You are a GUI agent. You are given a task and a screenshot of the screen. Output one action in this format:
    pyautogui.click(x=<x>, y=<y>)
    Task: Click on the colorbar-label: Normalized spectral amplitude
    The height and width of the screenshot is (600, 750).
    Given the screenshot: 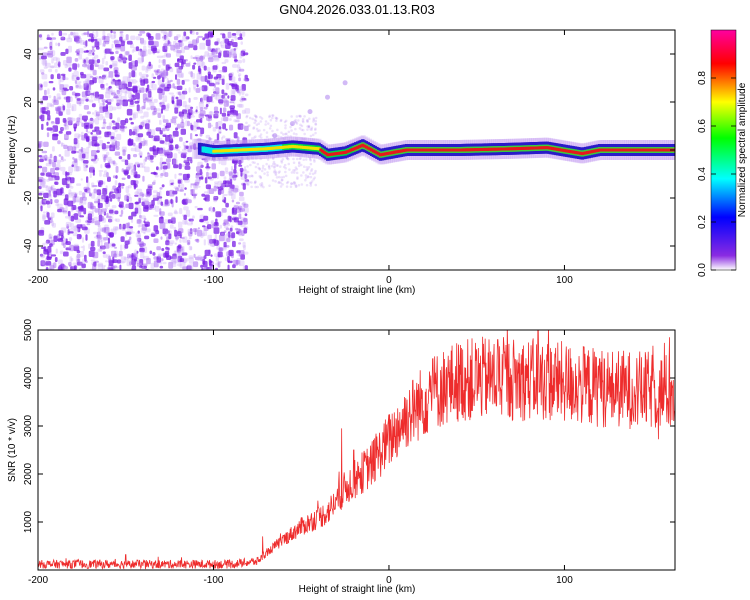 What is the action you would take?
    pyautogui.click(x=742, y=149)
    